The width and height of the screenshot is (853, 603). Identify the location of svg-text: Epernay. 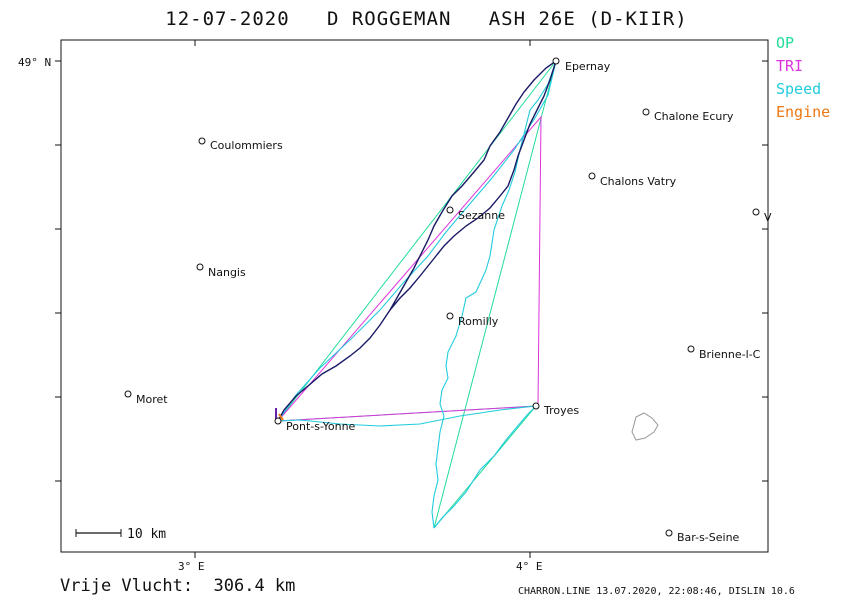
(588, 66).